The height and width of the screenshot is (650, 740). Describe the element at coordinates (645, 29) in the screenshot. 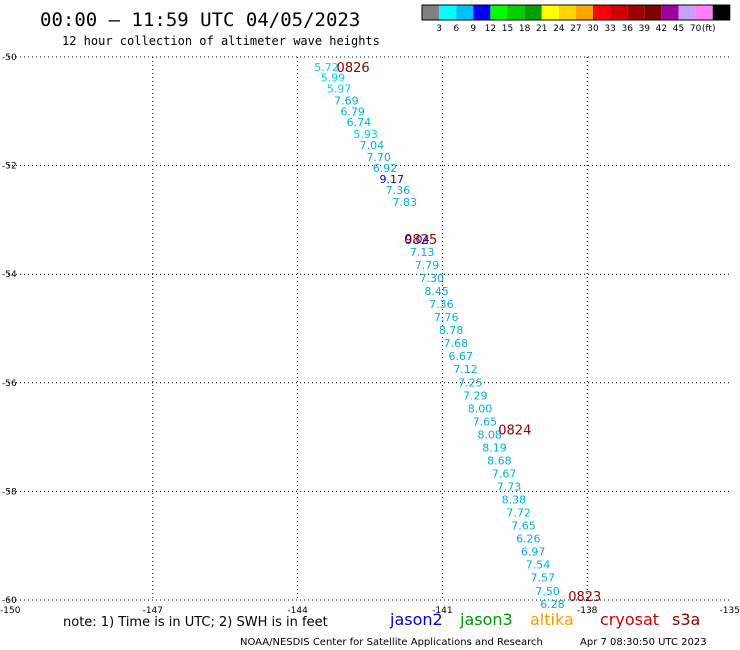

I see `colorbar-label: 39` at that location.